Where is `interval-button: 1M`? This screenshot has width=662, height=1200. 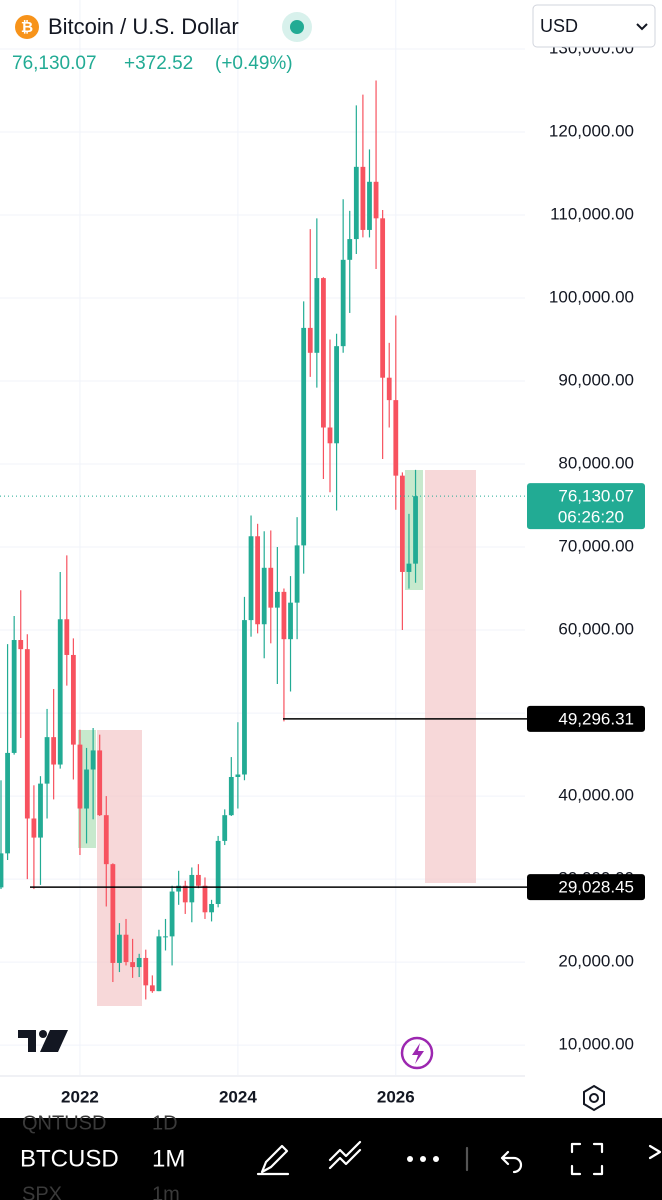 interval-button: 1M is located at coordinates (168, 1158).